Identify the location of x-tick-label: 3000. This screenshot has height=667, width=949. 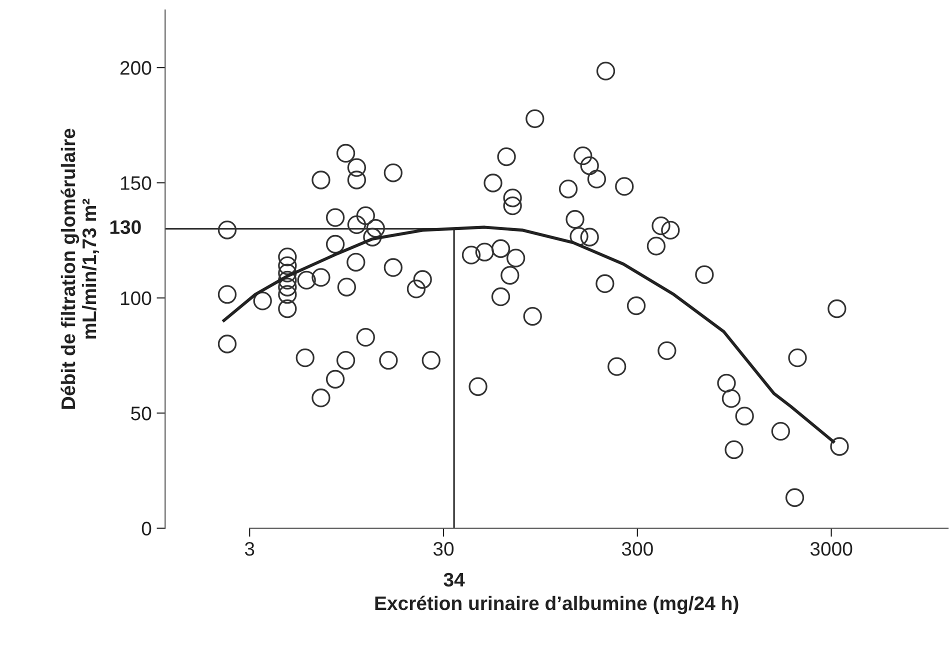
(831, 549).